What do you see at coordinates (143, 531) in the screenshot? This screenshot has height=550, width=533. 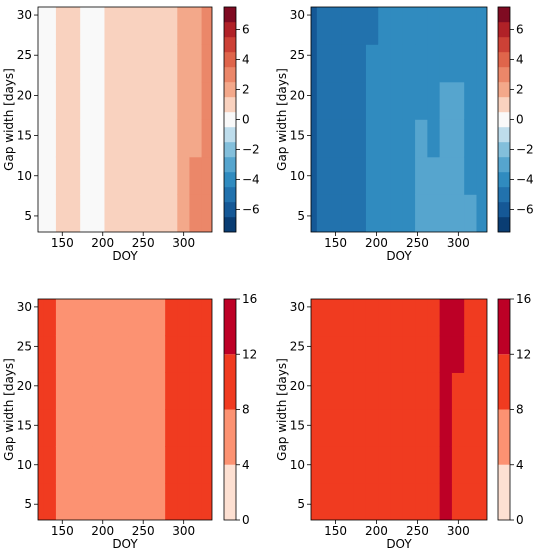 I see `x-tick-label: 250` at bounding box center [143, 531].